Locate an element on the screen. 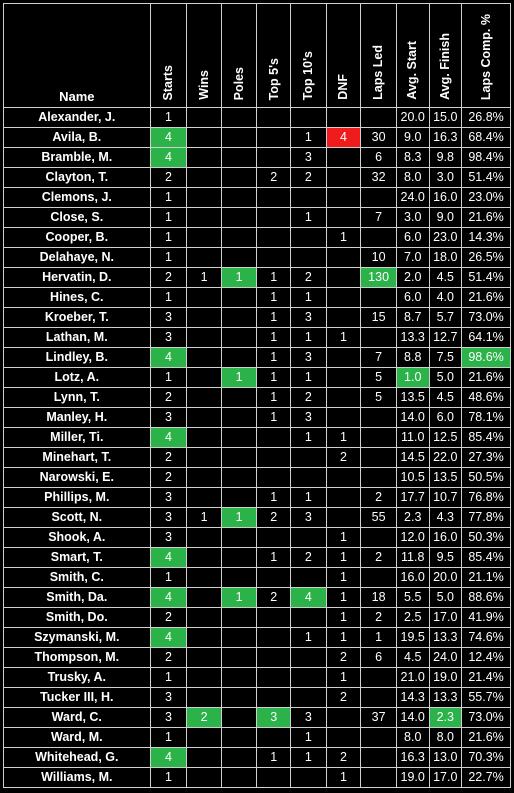 Image resolution: width=514 pixels, height=793 pixels. cell-avg-start: 7.0 is located at coordinates (412, 257).